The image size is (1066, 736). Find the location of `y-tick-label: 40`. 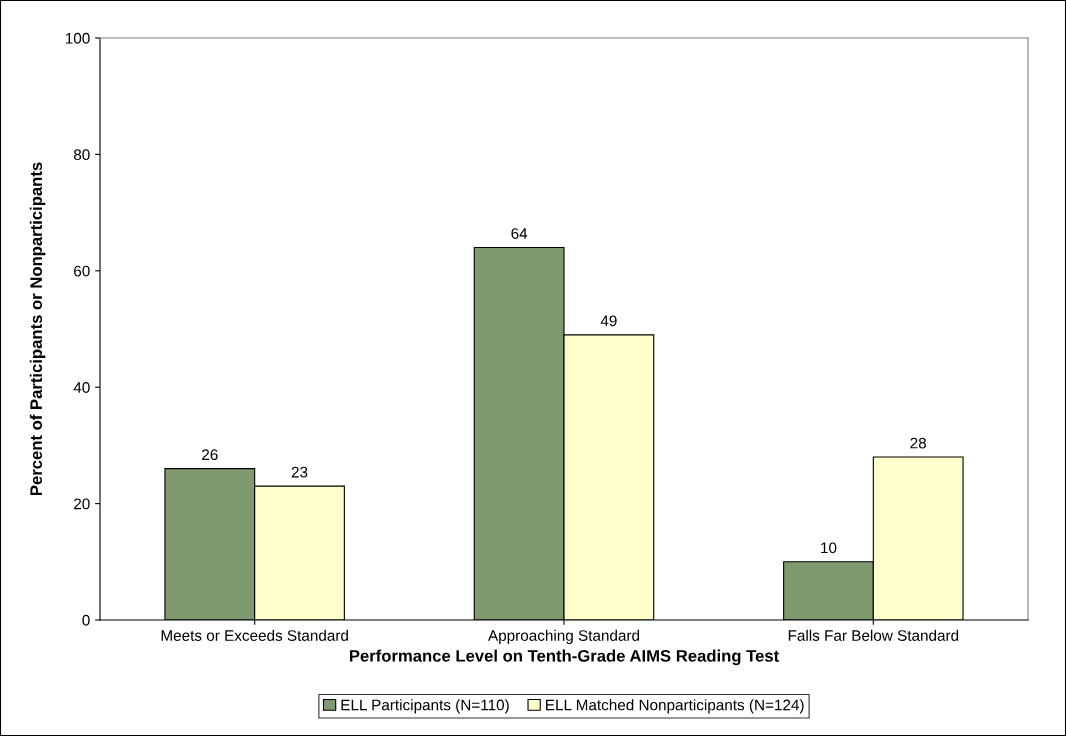

y-tick-label: 40 is located at coordinates (81, 387).